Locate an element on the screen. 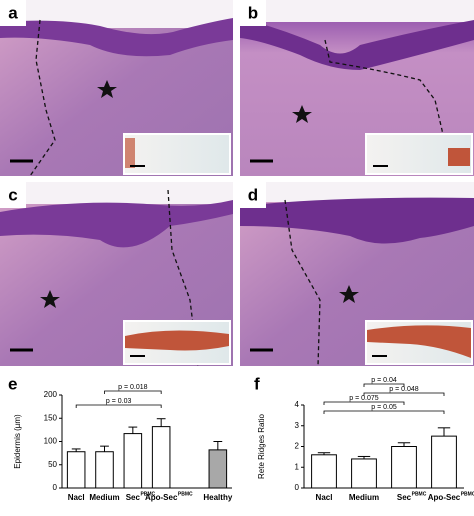 The height and width of the screenshot is (516, 474). x-tick-label: Healthy is located at coordinates (217, 497).